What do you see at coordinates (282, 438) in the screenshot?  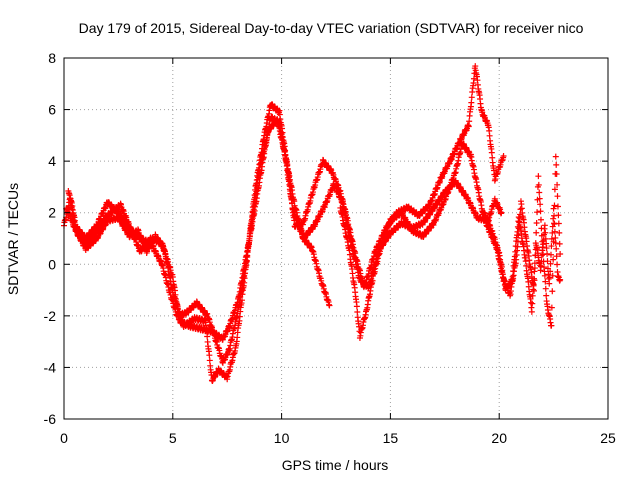 I see `x-tick-label: 10` at bounding box center [282, 438].